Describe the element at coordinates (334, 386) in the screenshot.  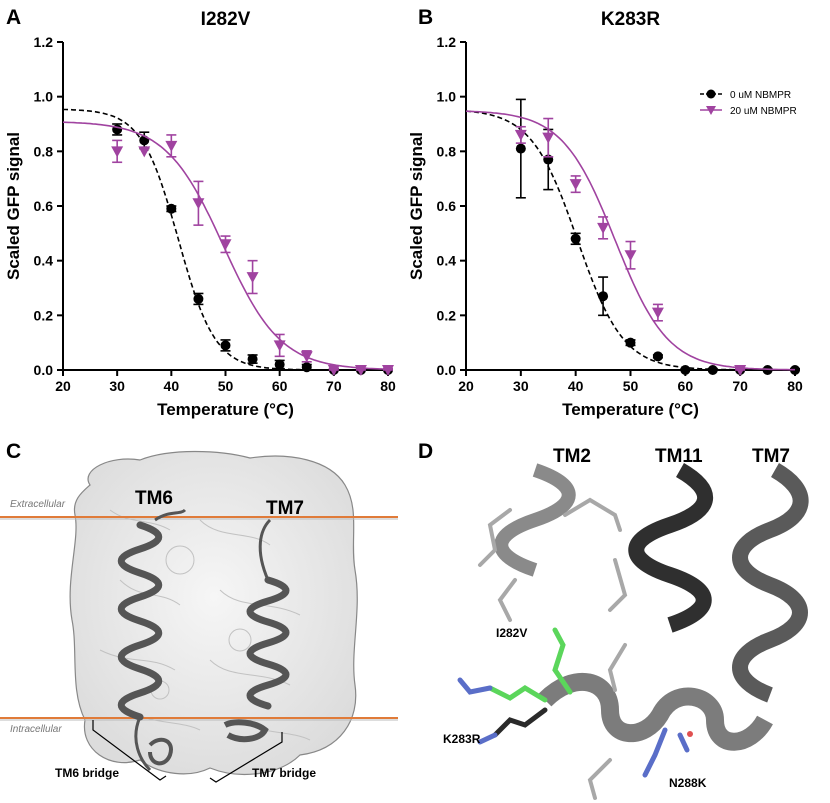
I see `chart-1-x-tick-label: 70` at that location.